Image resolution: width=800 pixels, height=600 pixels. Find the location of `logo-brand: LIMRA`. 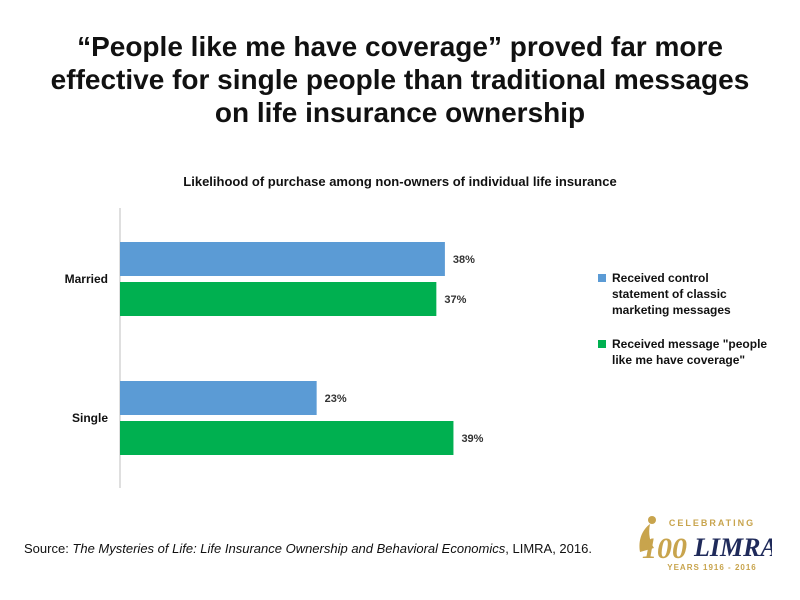

logo-brand: LIMRA is located at coordinates (732, 547).